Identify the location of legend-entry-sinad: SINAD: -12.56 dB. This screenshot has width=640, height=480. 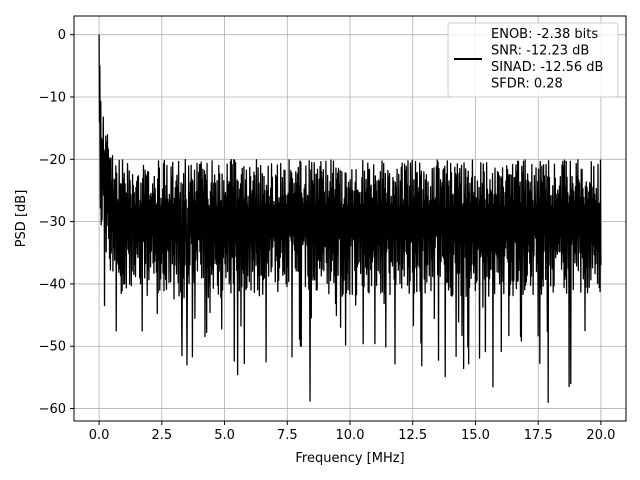
(547, 67).